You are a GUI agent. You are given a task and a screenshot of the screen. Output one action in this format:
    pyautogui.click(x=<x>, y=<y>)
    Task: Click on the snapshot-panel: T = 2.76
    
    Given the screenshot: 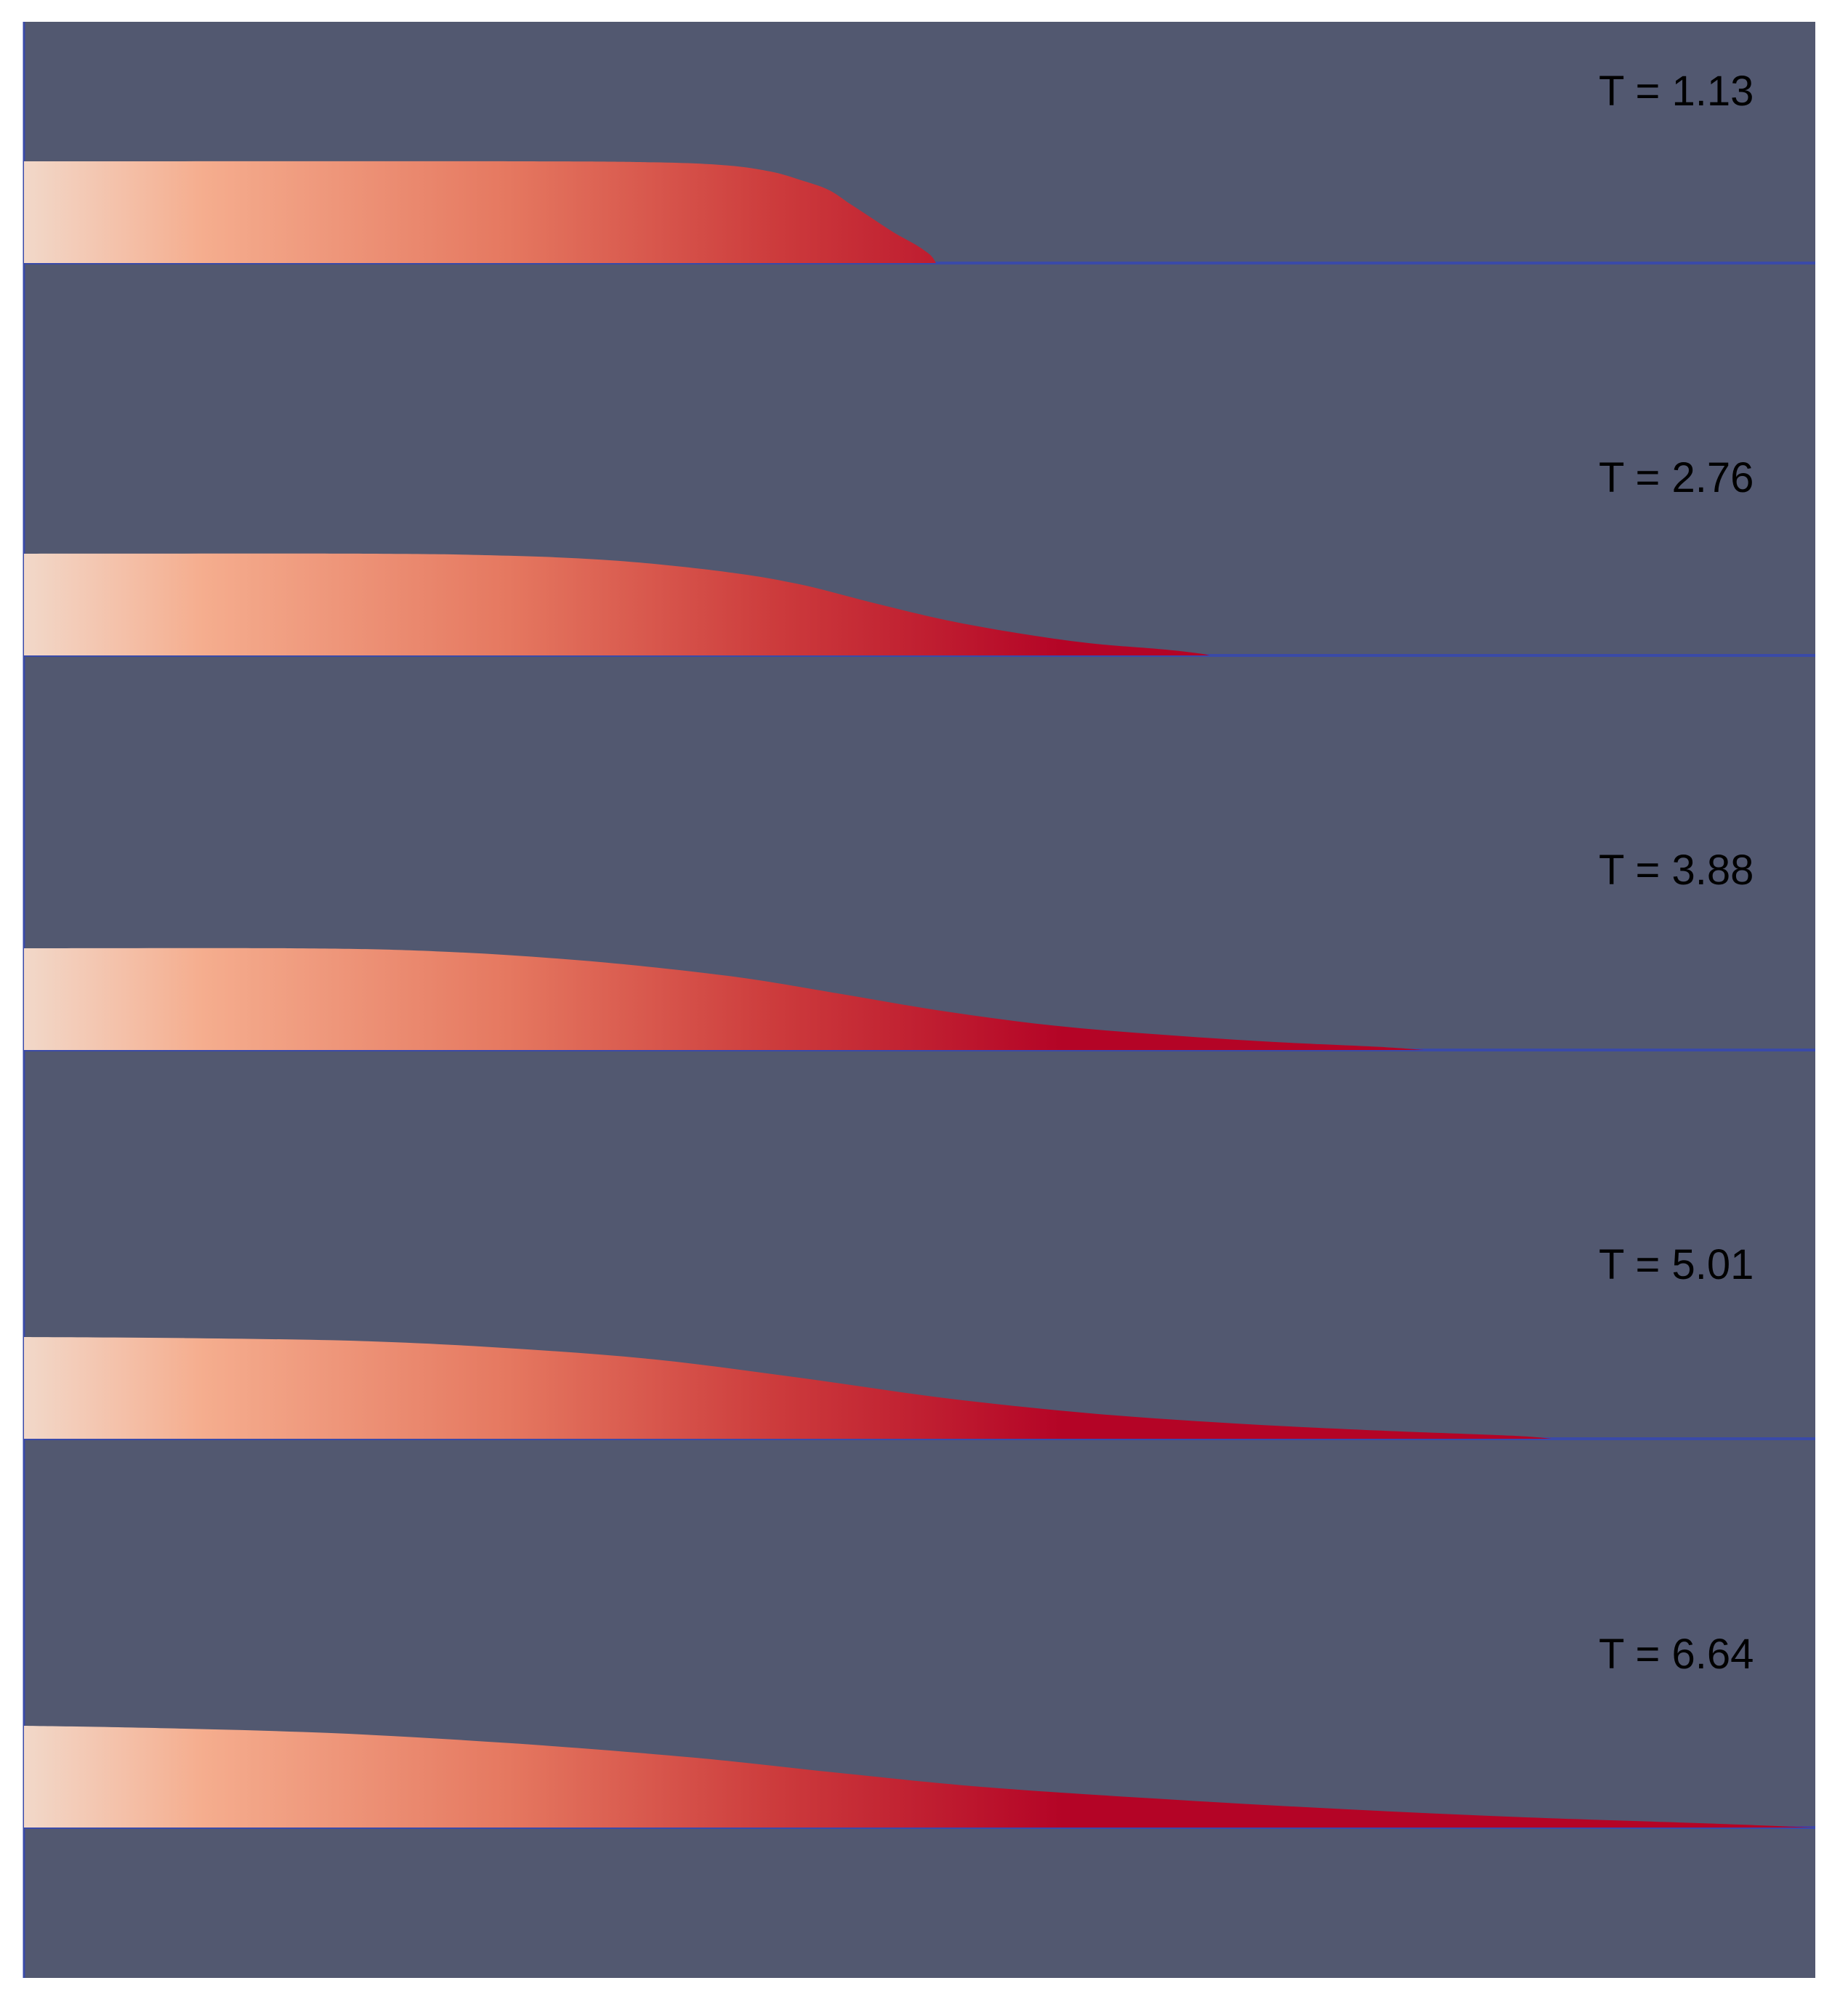 What is the action you would take?
    pyautogui.click(x=919, y=555)
    